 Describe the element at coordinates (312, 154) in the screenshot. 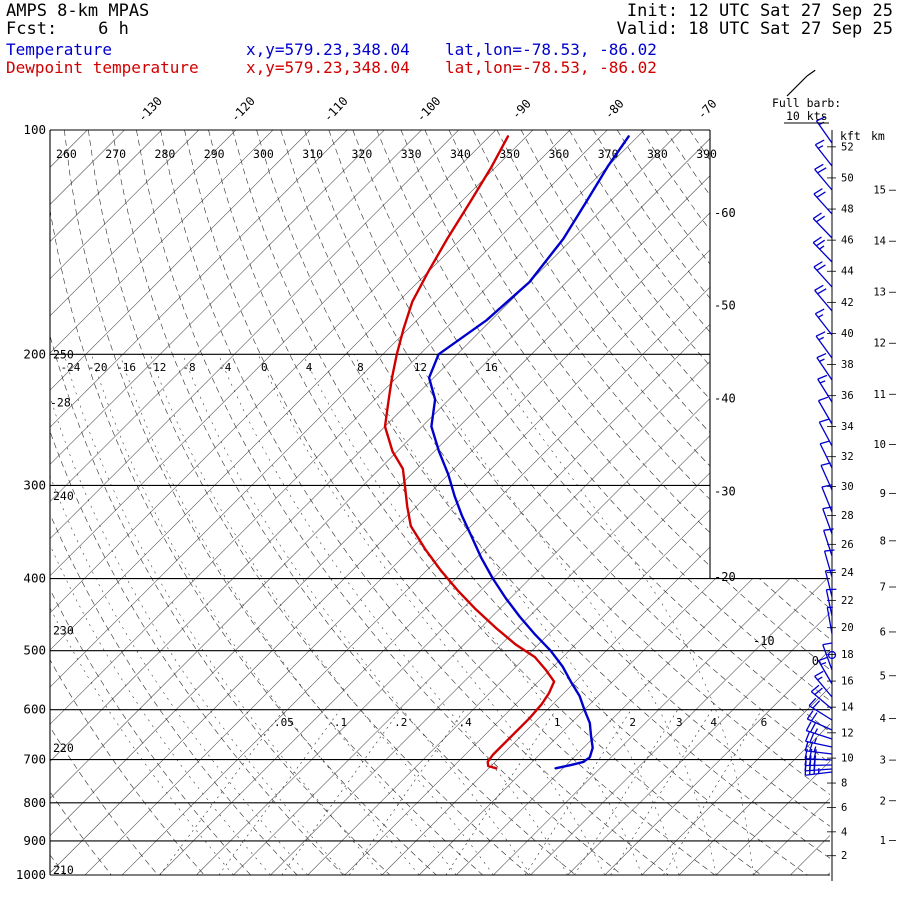

I see `svg-text: 310` at that location.